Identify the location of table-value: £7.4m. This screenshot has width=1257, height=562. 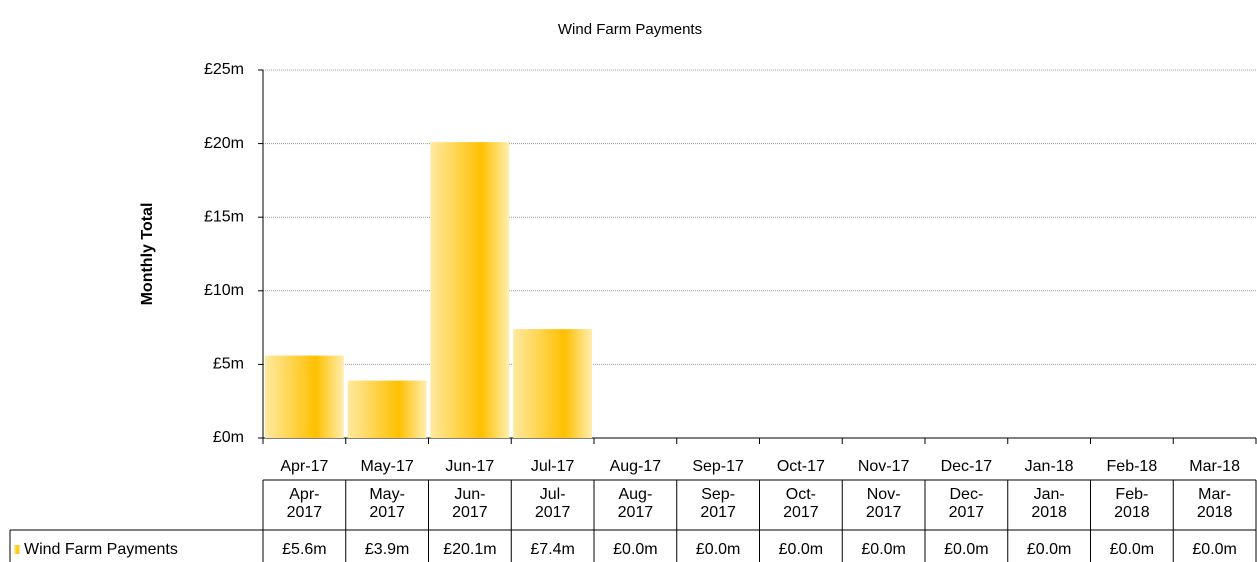
(552, 549).